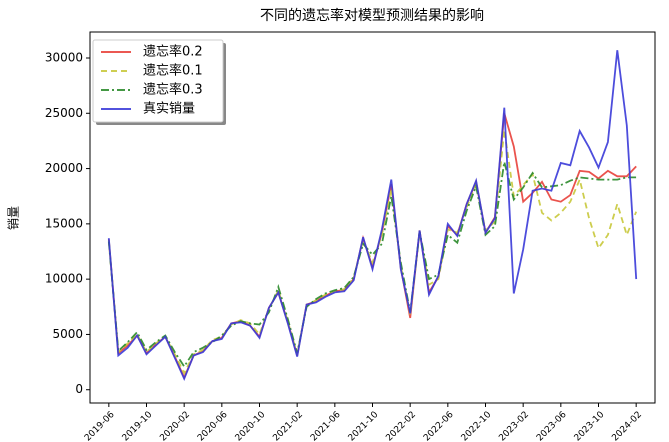  I want to click on x-tick-label: 2020-02, so click(175, 426).